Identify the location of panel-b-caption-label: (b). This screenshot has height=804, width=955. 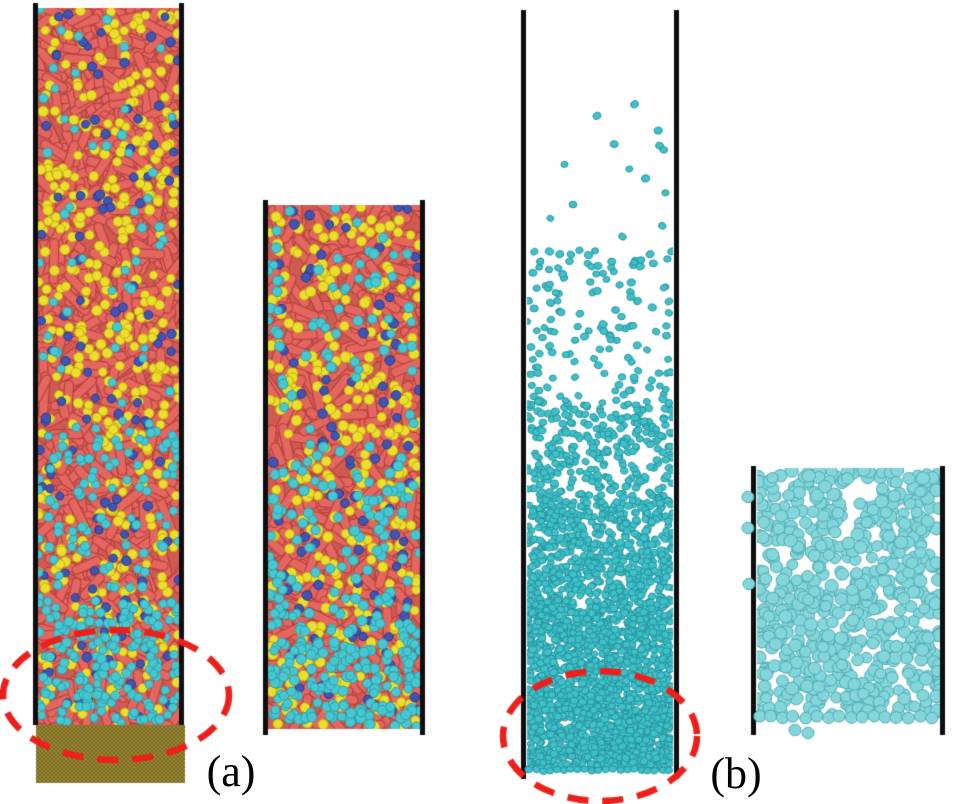
(736, 773).